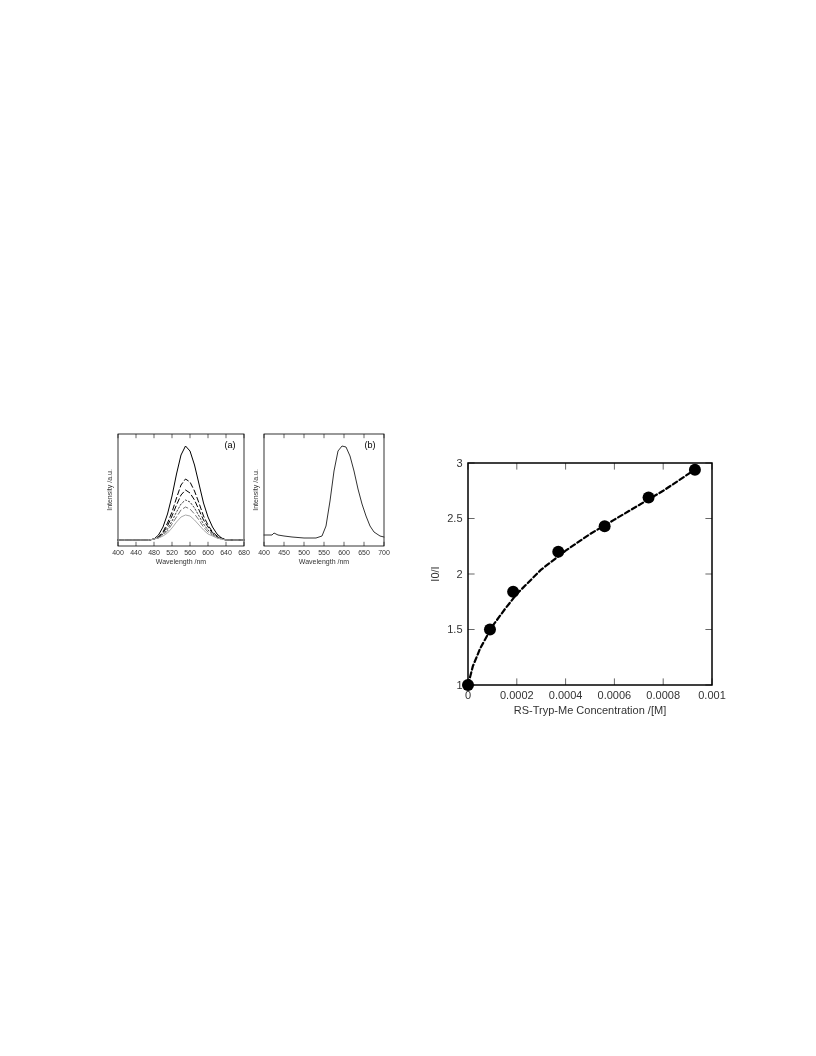  Describe the element at coordinates (230, 445) in the screenshot. I see `annotation: (a)` at that location.